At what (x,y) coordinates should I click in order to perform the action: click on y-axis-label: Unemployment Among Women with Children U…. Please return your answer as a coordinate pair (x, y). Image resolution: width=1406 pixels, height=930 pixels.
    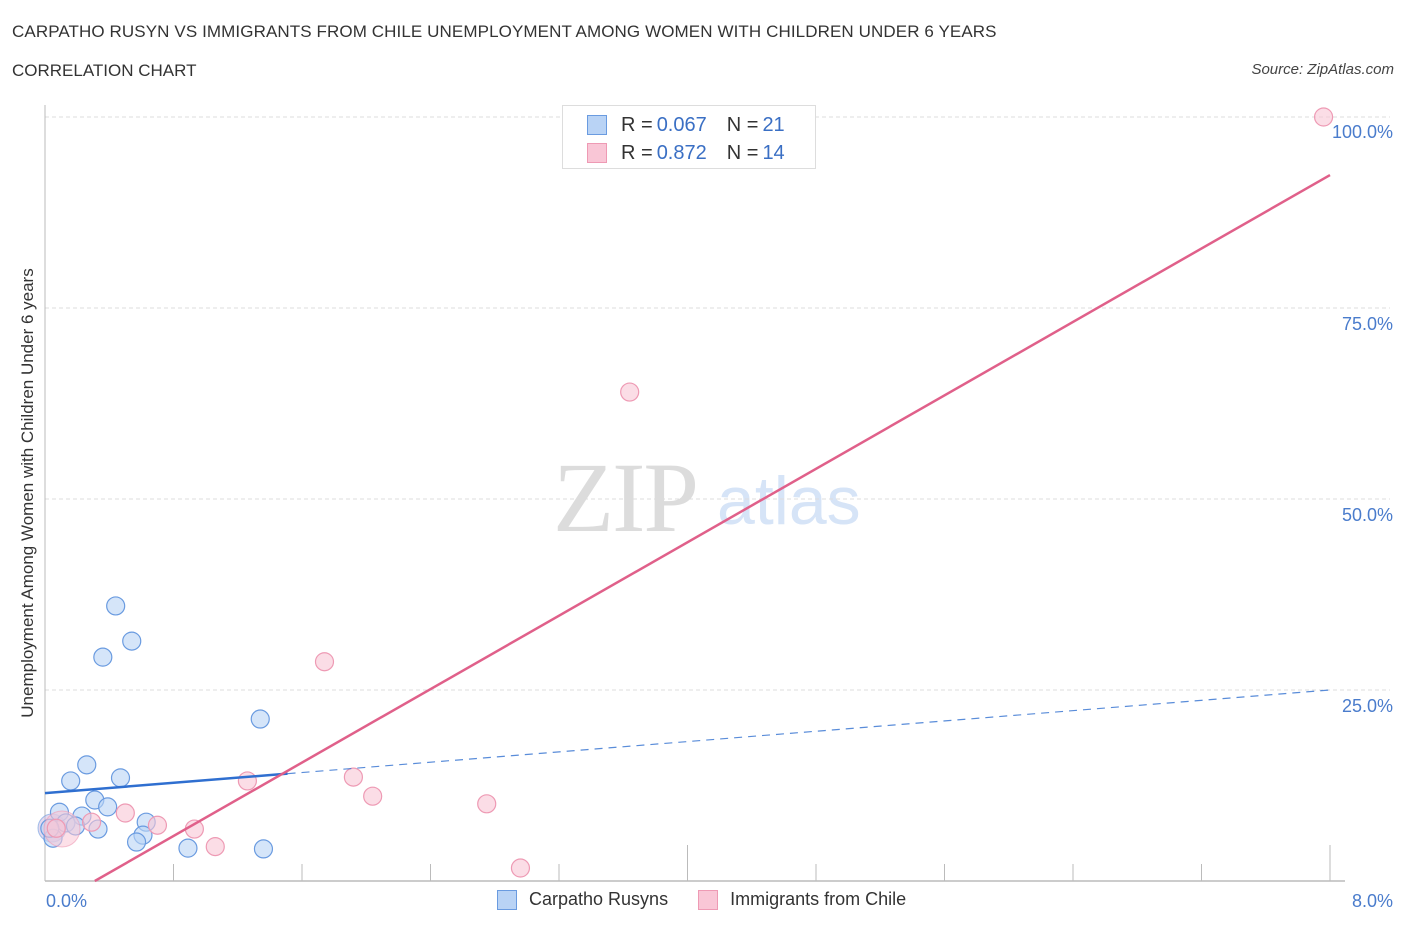
    Looking at the image, I should click on (27, 493).